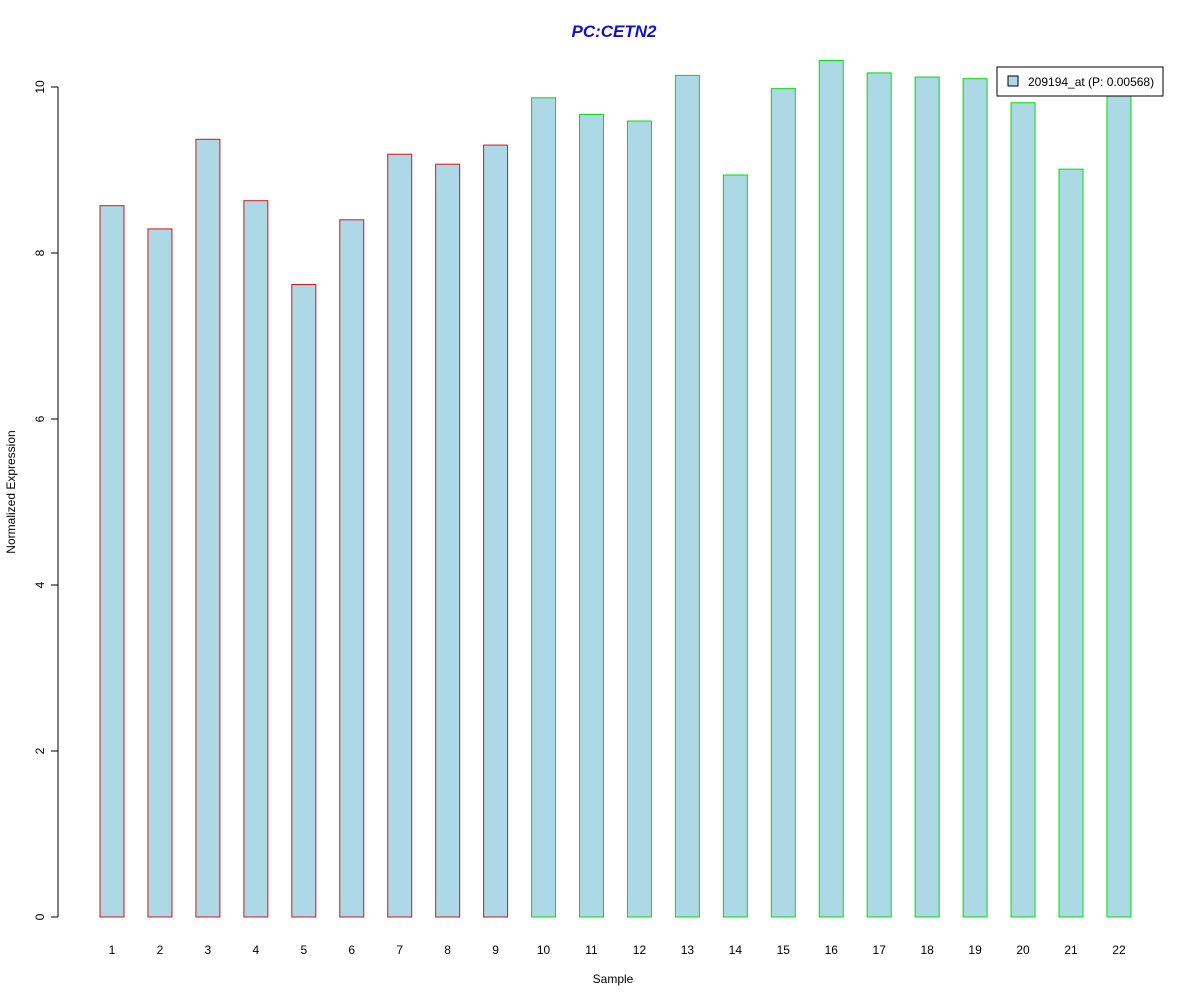 This screenshot has height=1000, width=1200. What do you see at coordinates (495, 950) in the screenshot?
I see `x-tick-label: 9` at bounding box center [495, 950].